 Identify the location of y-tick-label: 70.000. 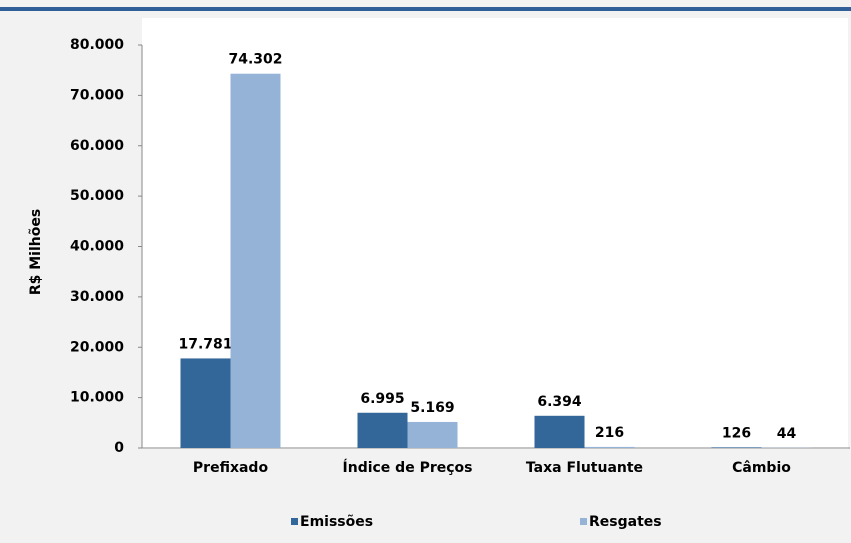
(97, 95).